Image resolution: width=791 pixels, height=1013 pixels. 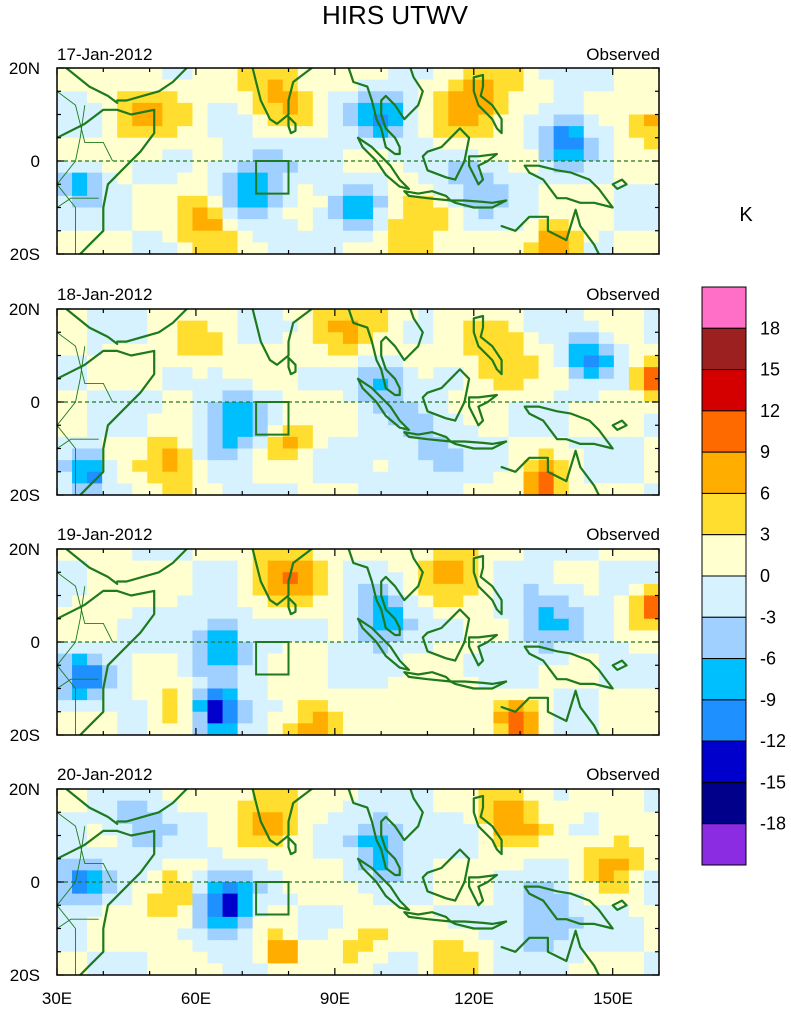 What do you see at coordinates (272, 177) in the screenshot?
I see `panel-1-region-box` at bounding box center [272, 177].